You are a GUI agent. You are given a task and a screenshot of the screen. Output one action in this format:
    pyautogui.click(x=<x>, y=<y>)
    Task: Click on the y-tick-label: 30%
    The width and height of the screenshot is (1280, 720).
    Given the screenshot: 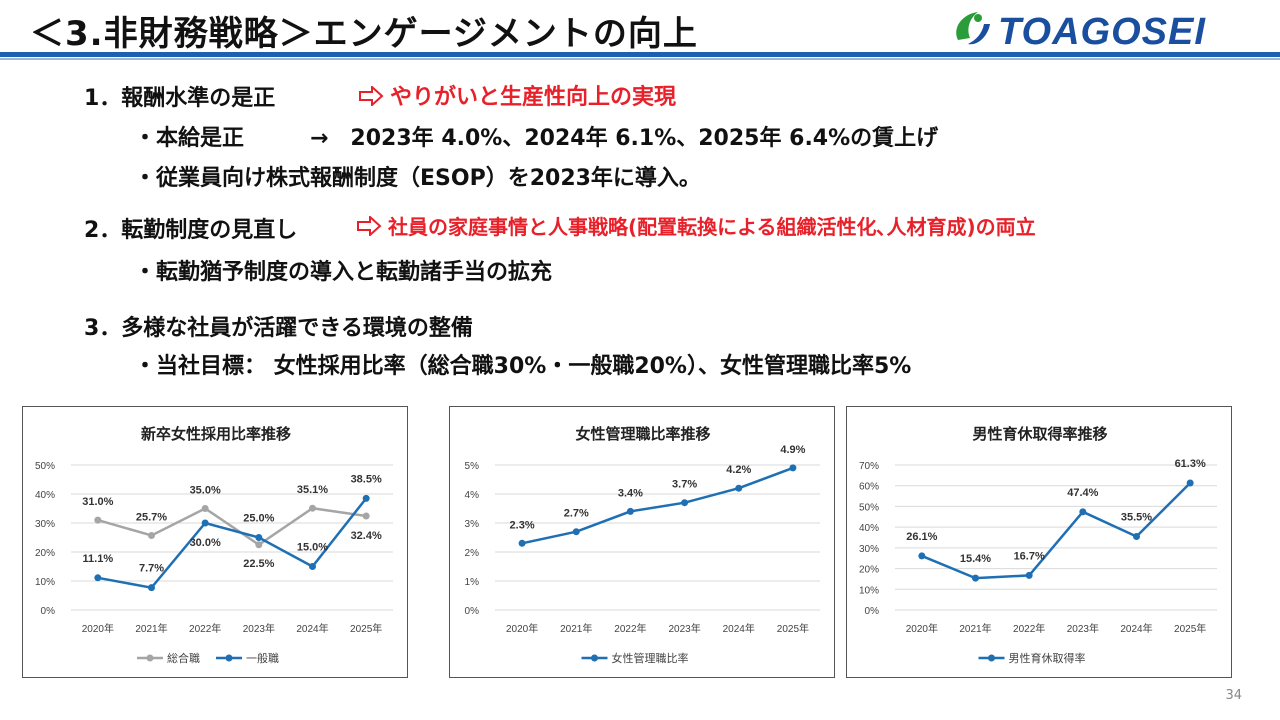 What is the action you would take?
    pyautogui.click(x=45, y=524)
    